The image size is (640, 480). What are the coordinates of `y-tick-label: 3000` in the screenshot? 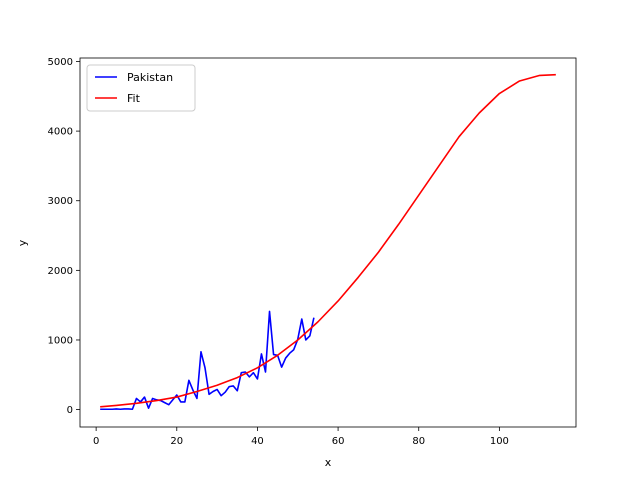 It's located at (60, 201).